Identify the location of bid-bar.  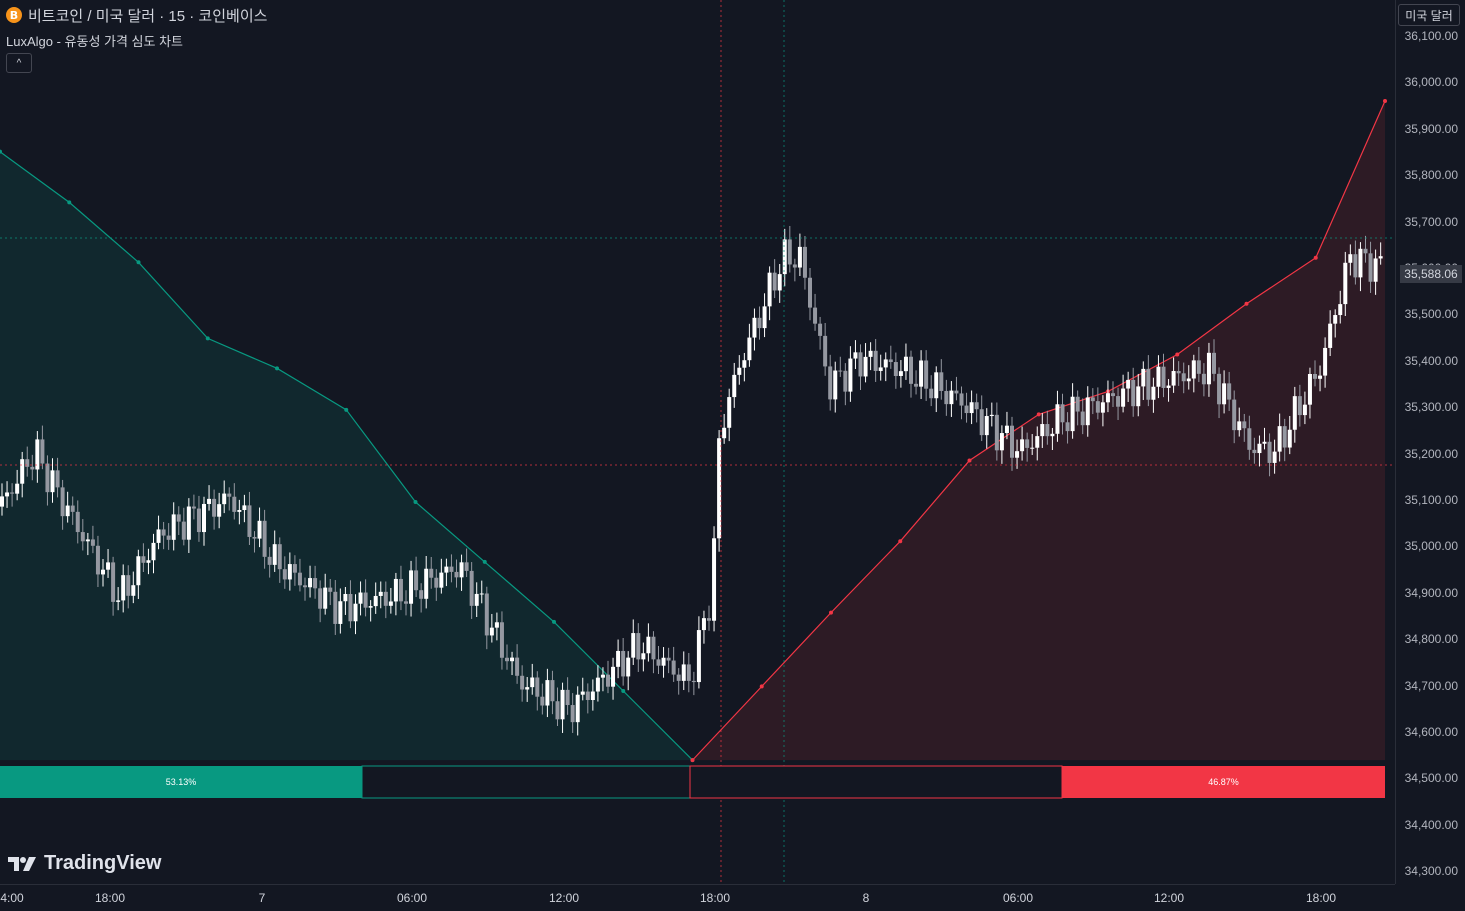
(181, 782).